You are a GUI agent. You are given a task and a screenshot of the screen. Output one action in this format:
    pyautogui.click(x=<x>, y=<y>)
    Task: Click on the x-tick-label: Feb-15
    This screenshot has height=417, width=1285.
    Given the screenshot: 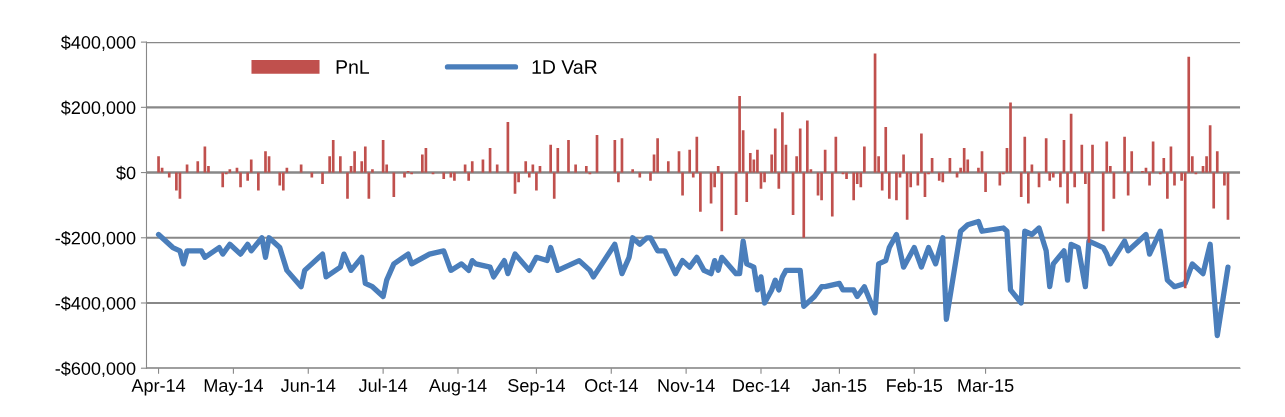 What is the action you would take?
    pyautogui.click(x=915, y=385)
    